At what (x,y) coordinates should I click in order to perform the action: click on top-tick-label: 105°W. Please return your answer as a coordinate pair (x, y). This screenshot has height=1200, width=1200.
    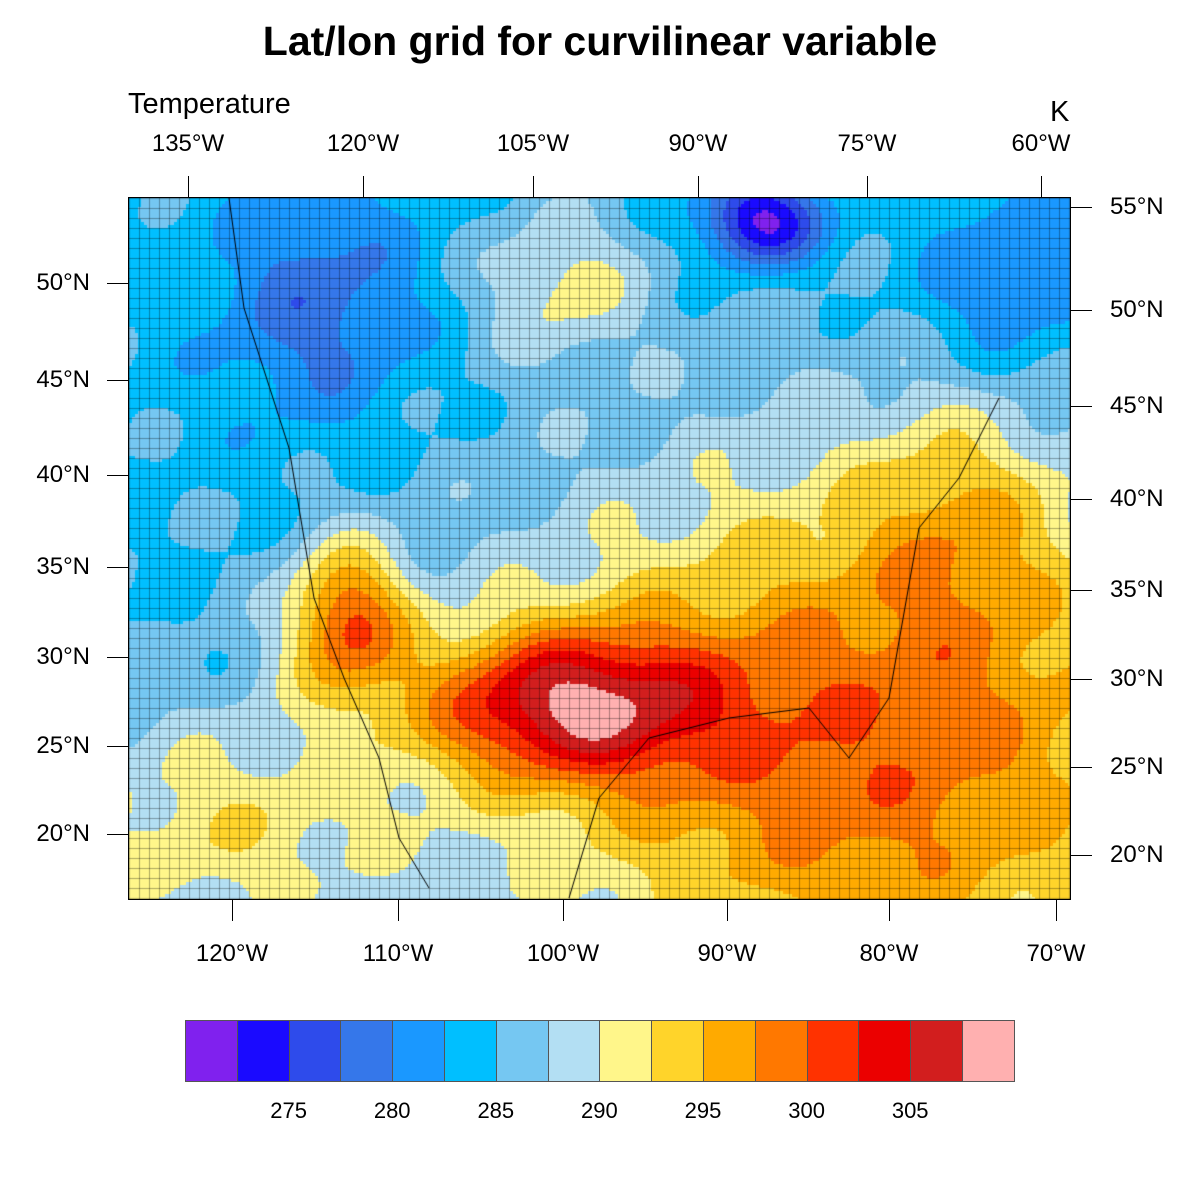
    Looking at the image, I should click on (533, 143).